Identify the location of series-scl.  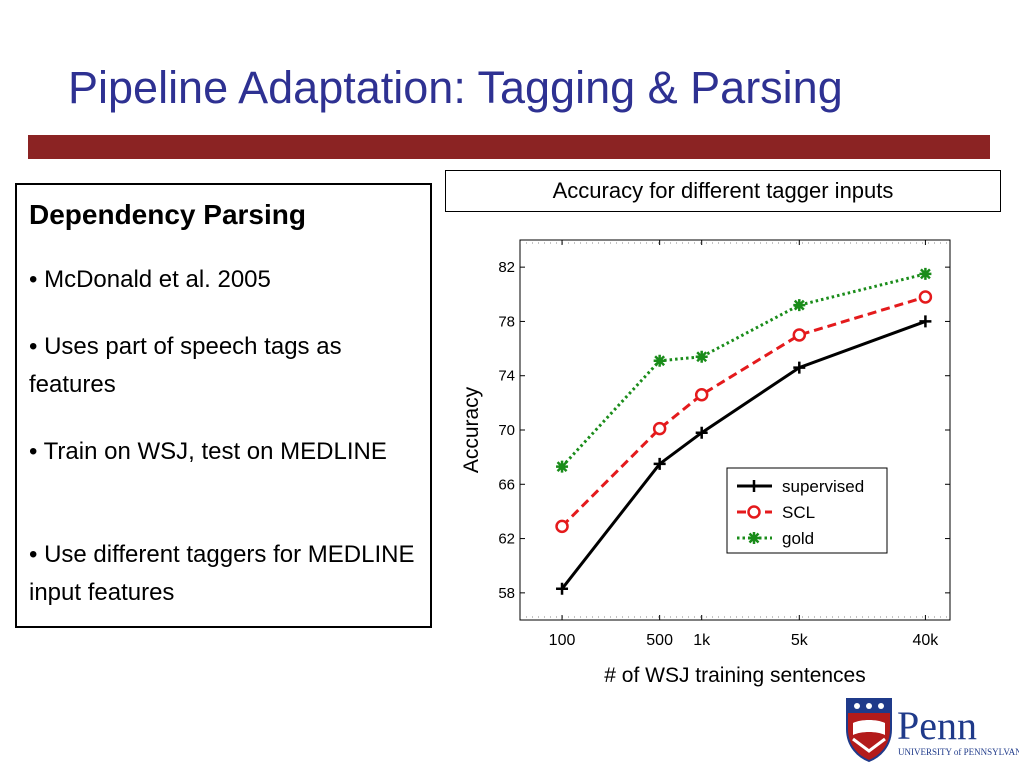
(744, 412).